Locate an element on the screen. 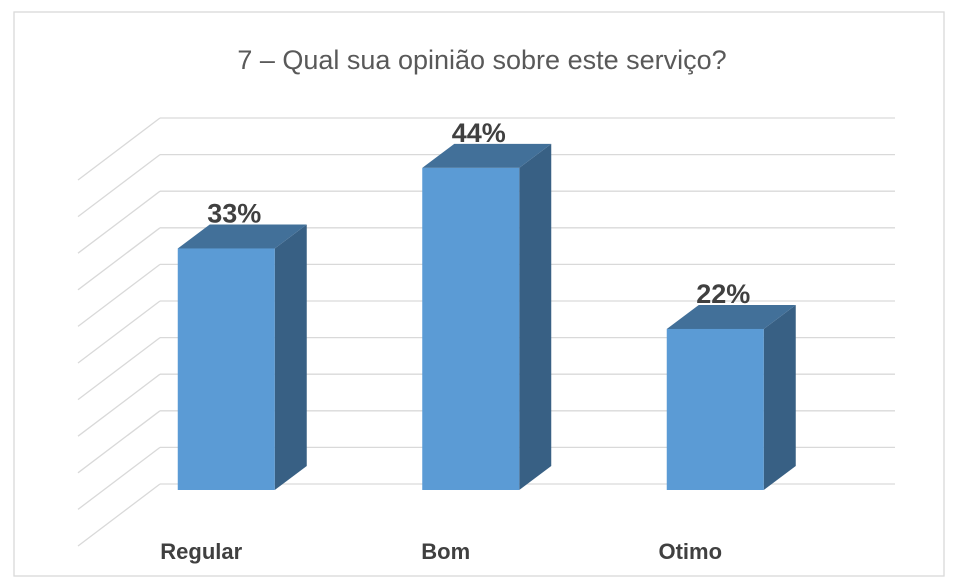  x-tick-label: Bom is located at coordinates (445, 551).